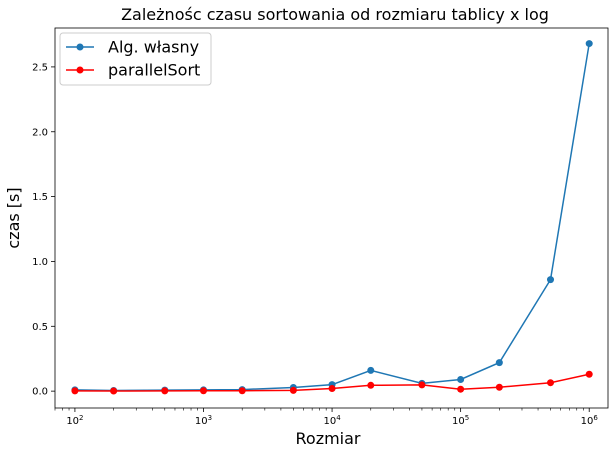  Describe the element at coordinates (153, 47) in the screenshot. I see `legend-entry-label: Alg. własny` at that location.